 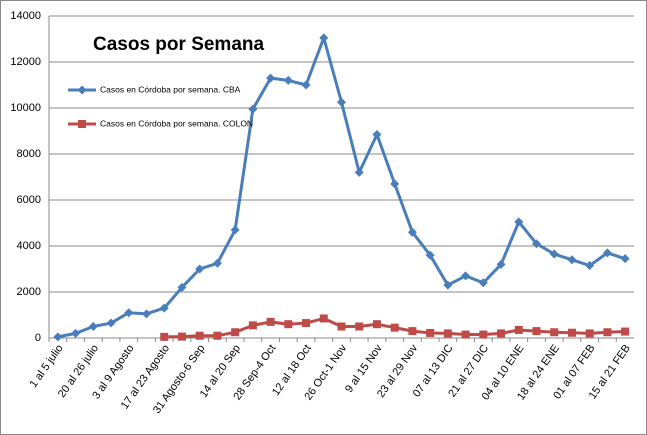 What do you see at coordinates (29, 246) in the screenshot?
I see `y-tick-label: 4000` at bounding box center [29, 246].